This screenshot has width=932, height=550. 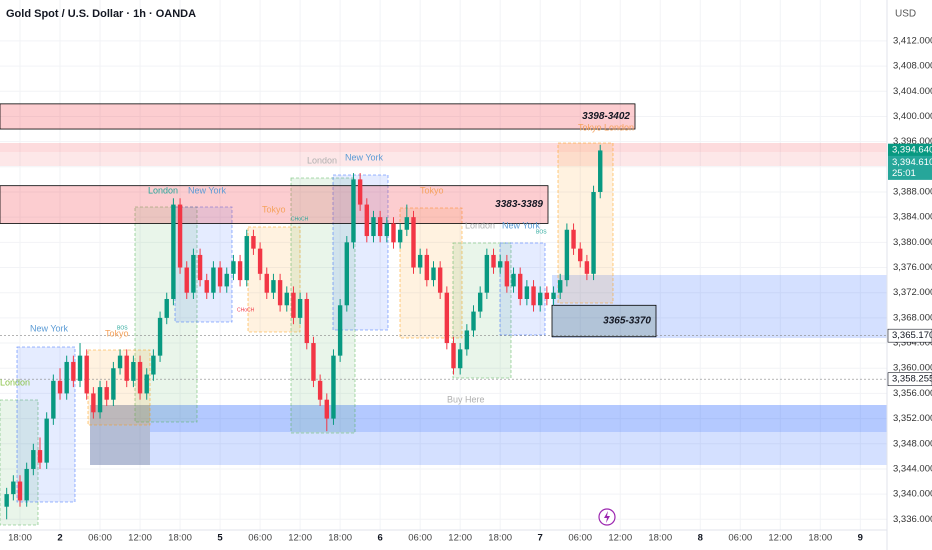 I want to click on y-tick-label: 3,356.000, so click(x=912, y=393).